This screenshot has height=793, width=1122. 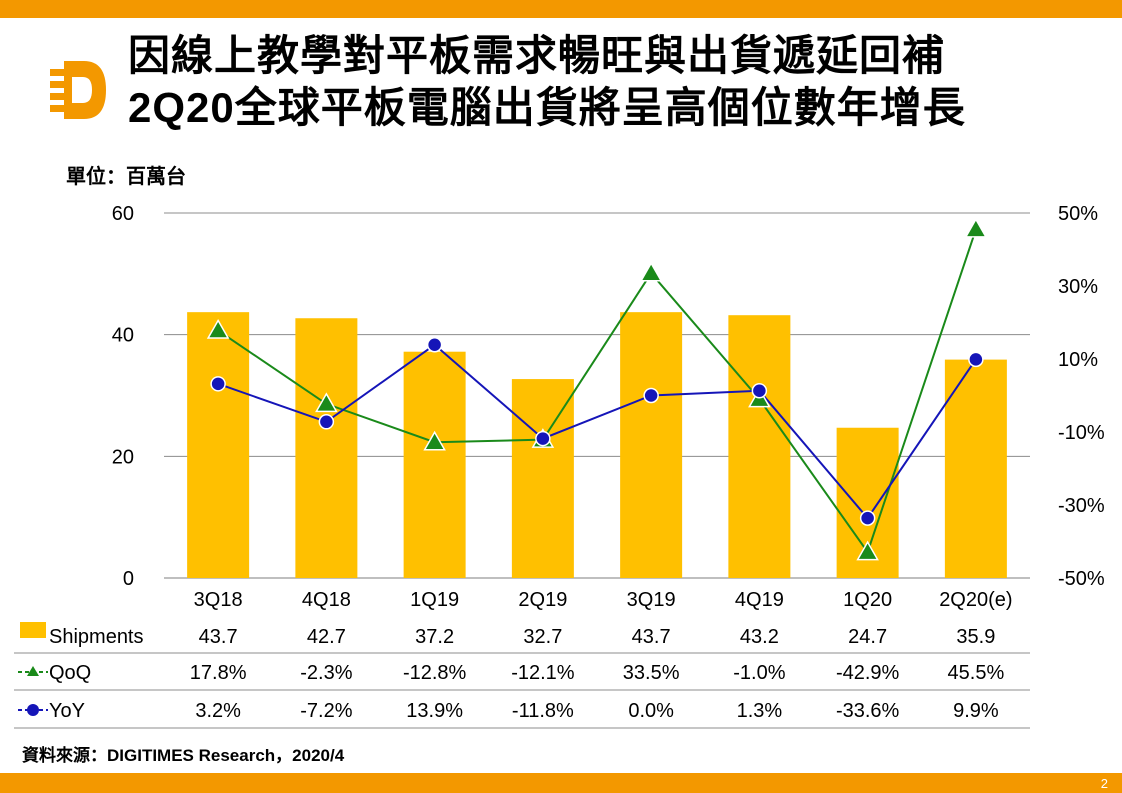 What do you see at coordinates (123, 336) in the screenshot?
I see `y-left-tick-label: 40` at bounding box center [123, 336].